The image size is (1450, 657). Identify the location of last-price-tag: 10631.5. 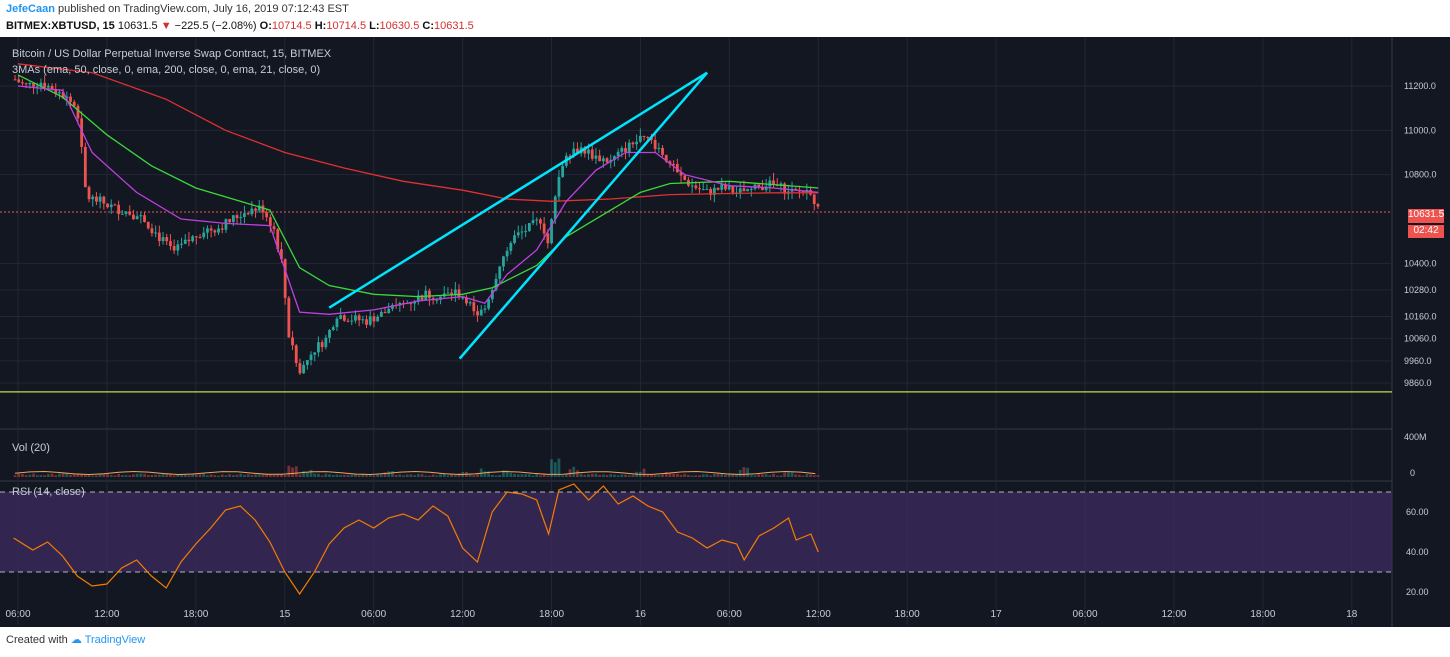
(1426, 216).